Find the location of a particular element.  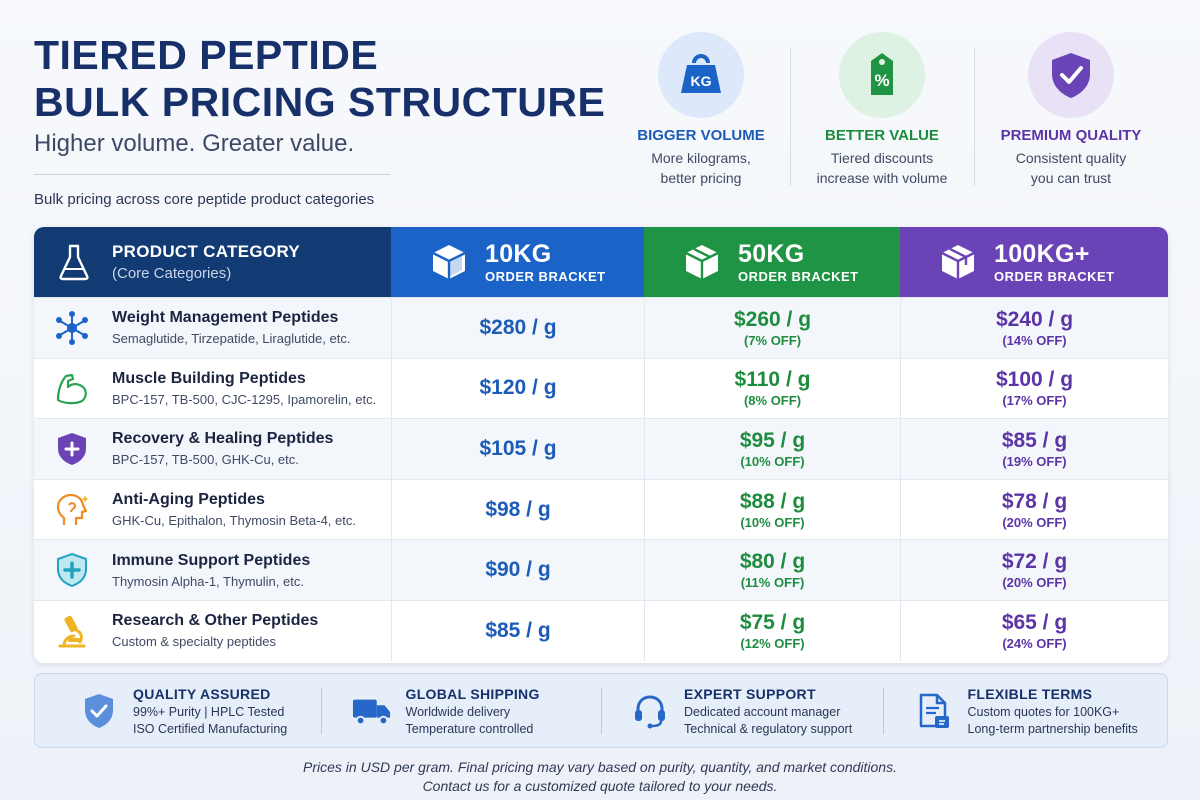

price-50kg: $95 / g is located at coordinates (772, 440).